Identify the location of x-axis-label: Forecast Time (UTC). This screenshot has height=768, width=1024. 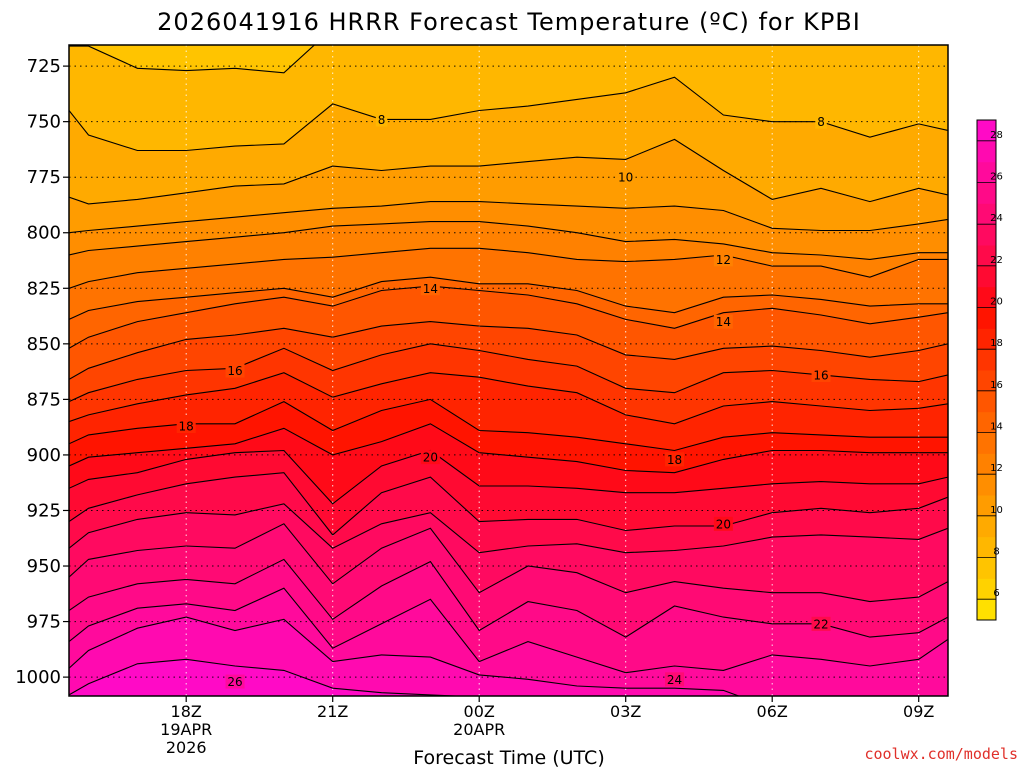
(508, 757).